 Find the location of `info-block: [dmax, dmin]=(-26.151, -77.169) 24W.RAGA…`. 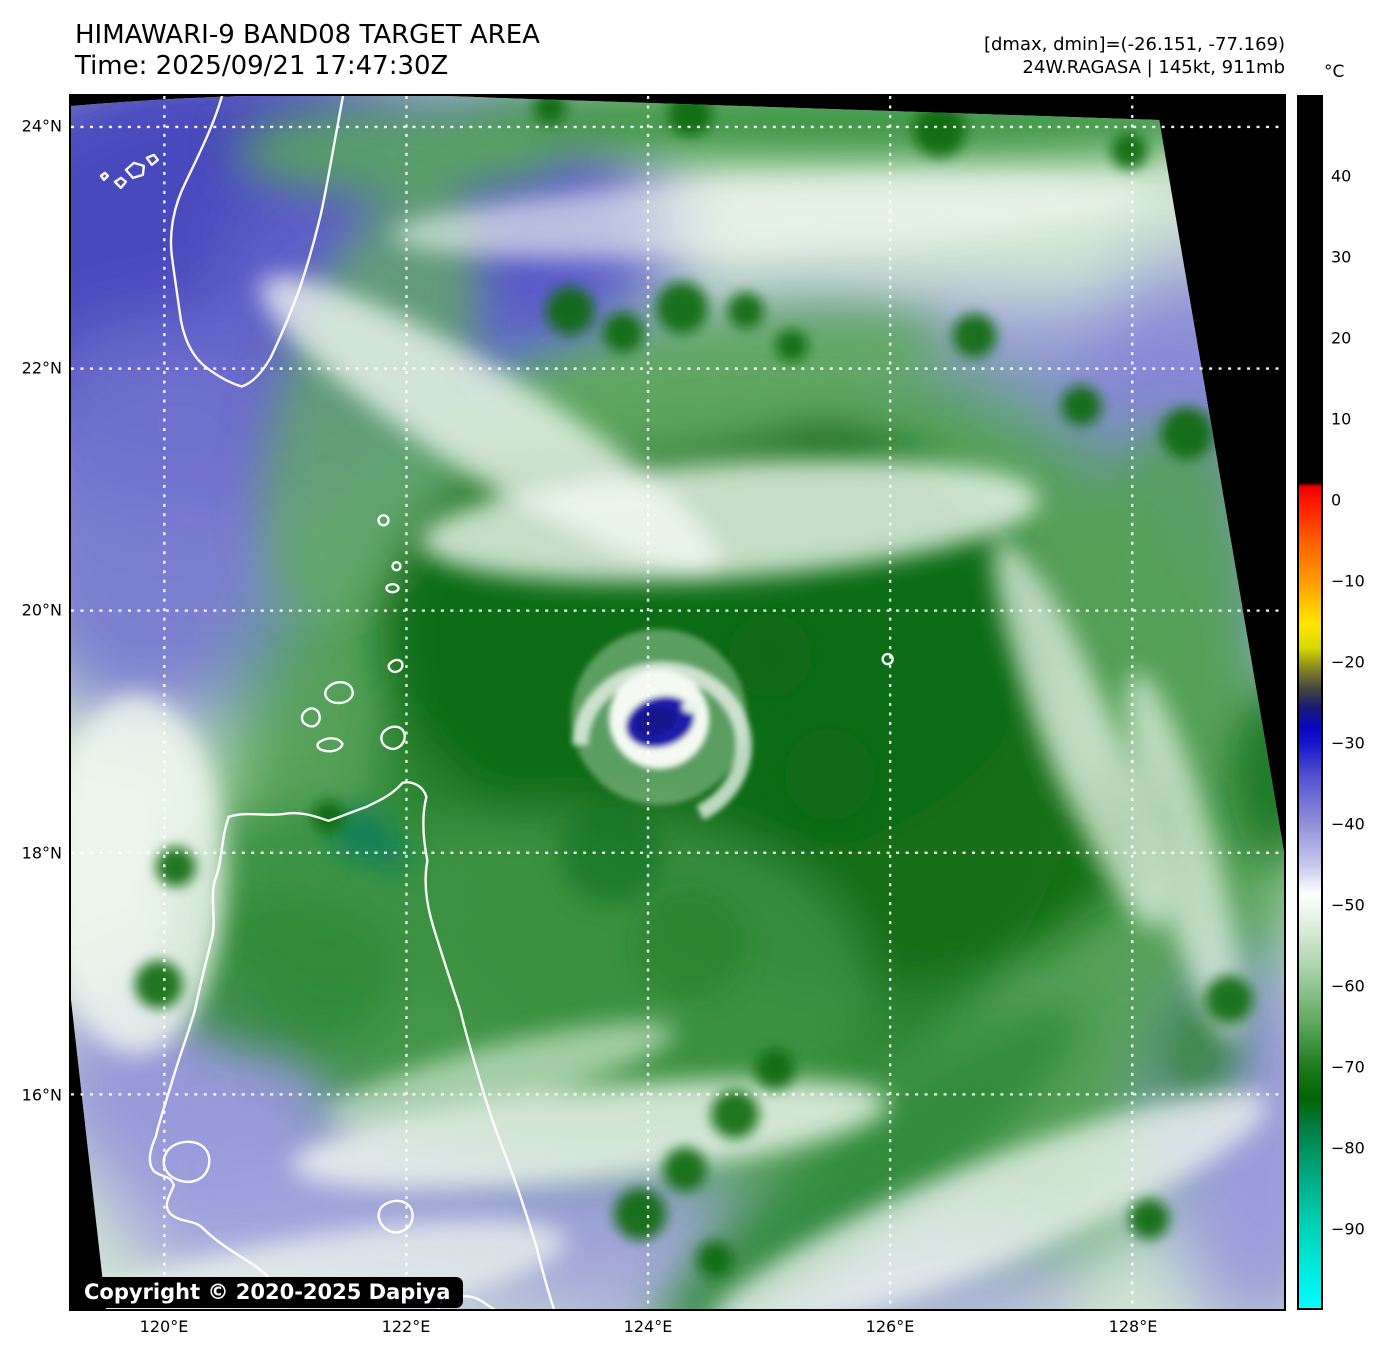

info-block: [dmax, dmin]=(-26.151, -77.169) 24W.RAGA… is located at coordinates (1134, 56).